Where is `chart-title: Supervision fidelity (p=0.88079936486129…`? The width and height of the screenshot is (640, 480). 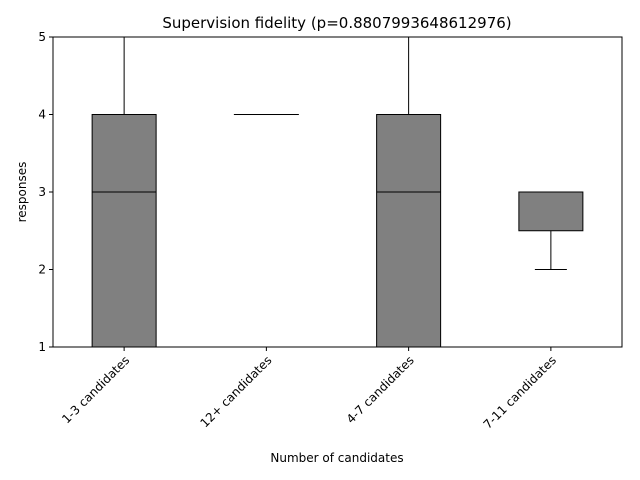
chart-title: Supervision fidelity (p=0.88079936486129… is located at coordinates (336, 23).